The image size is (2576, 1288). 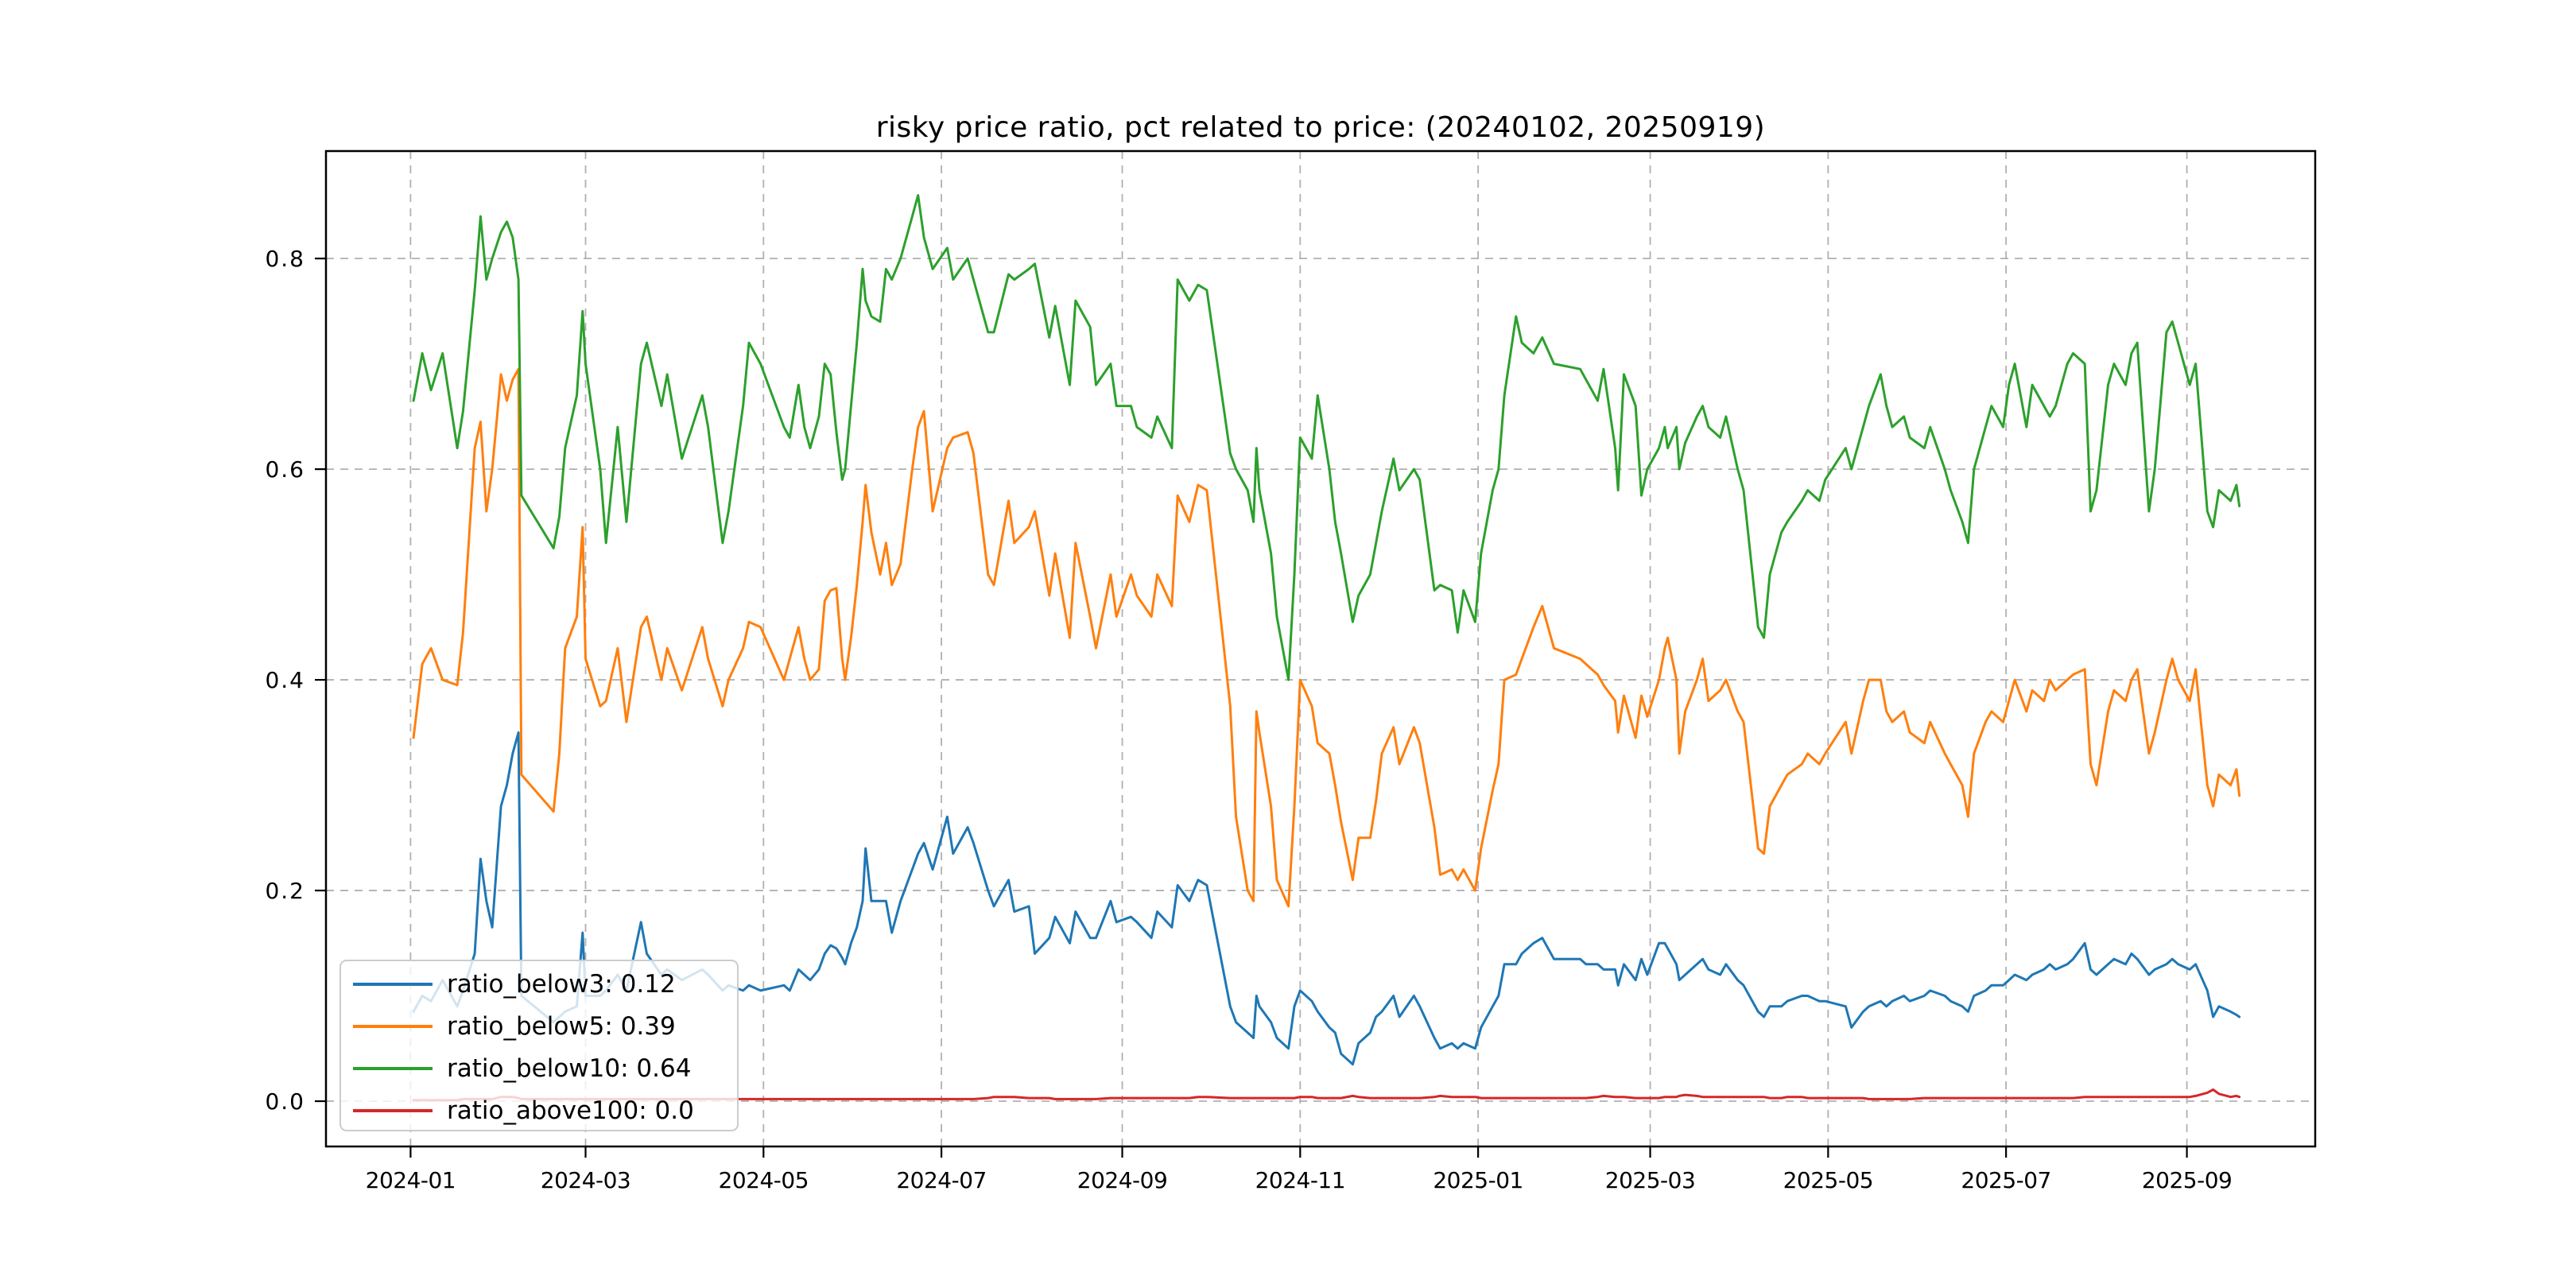 What do you see at coordinates (2006, 1180) in the screenshot?
I see `x-tick-label-2025-07: 2025-07` at bounding box center [2006, 1180].